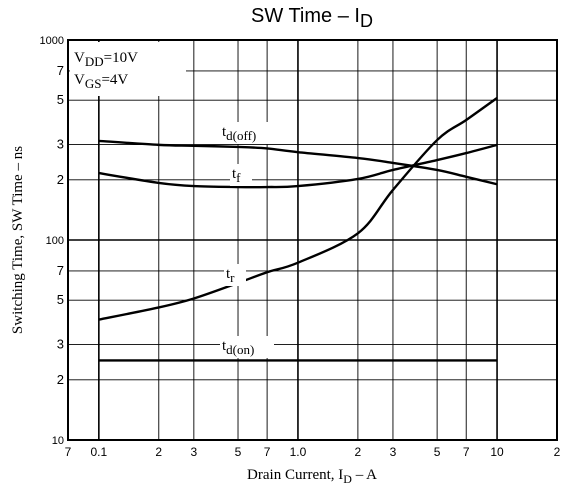 This screenshot has width=565, height=491. Describe the element at coordinates (497, 452) in the screenshot. I see `x-tick-label: 10` at that location.